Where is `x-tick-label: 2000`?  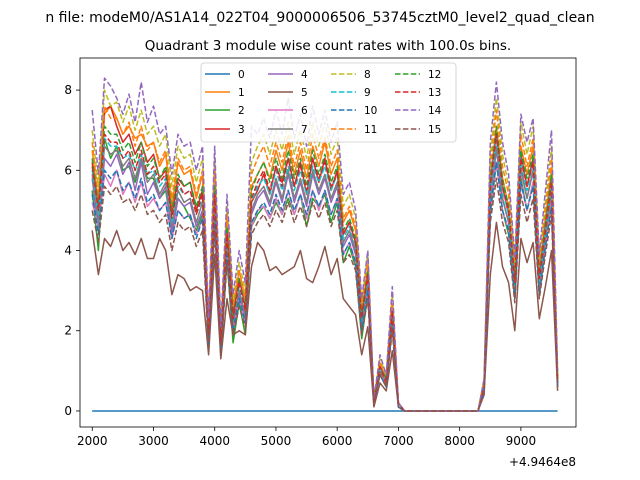
x-tick-label: 2000 is located at coordinates (92, 441).